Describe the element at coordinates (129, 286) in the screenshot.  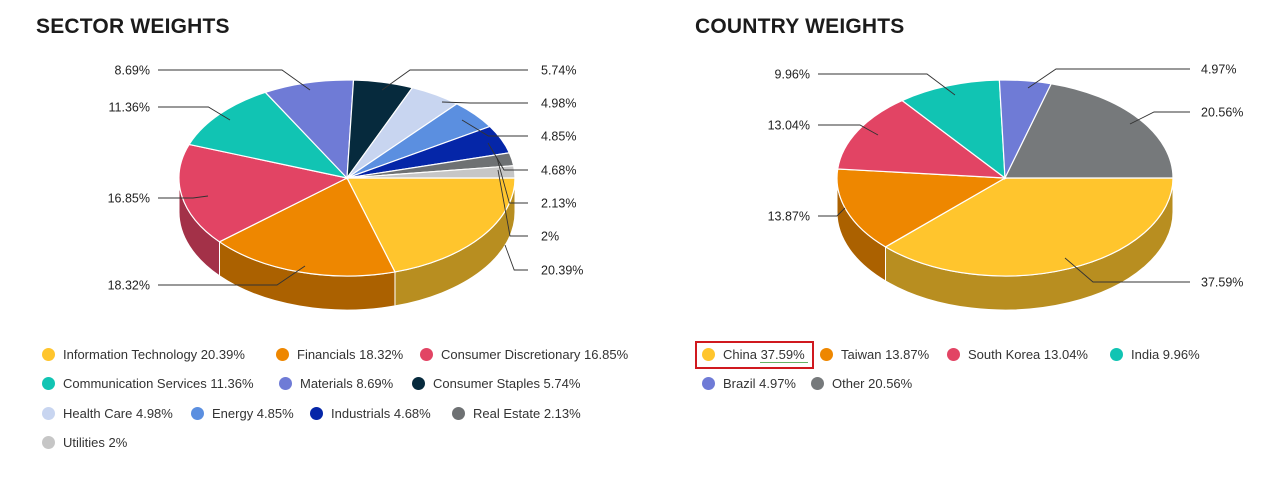
I see `sector-data-label-financials: 18.32%` at that location.